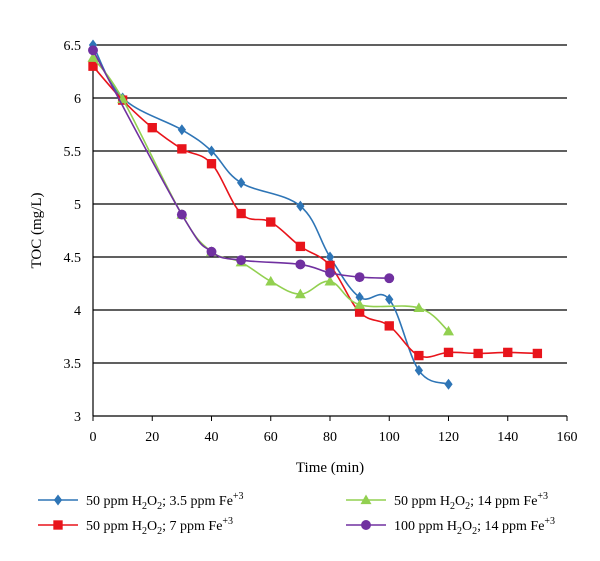  What do you see at coordinates (73, 258) in the screenshot?
I see `y-tick-label: 4.5` at bounding box center [73, 258].